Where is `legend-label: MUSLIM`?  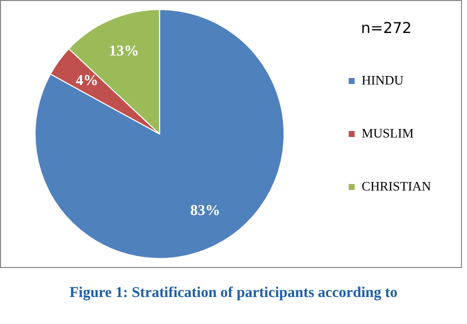 legend-label: MUSLIM is located at coordinates (388, 132).